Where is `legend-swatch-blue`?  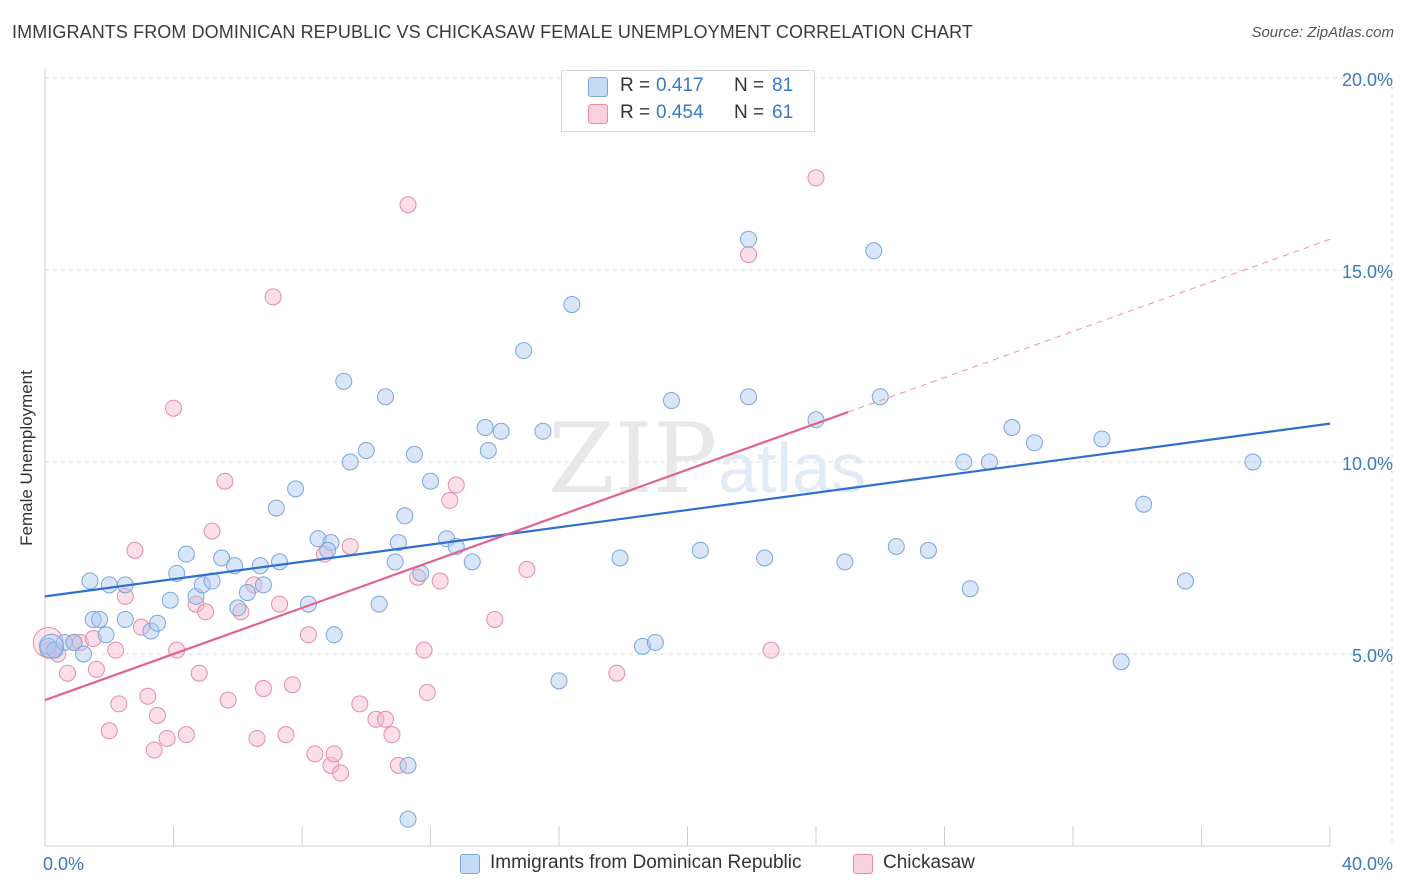 legend-swatch-blue is located at coordinates (598, 87).